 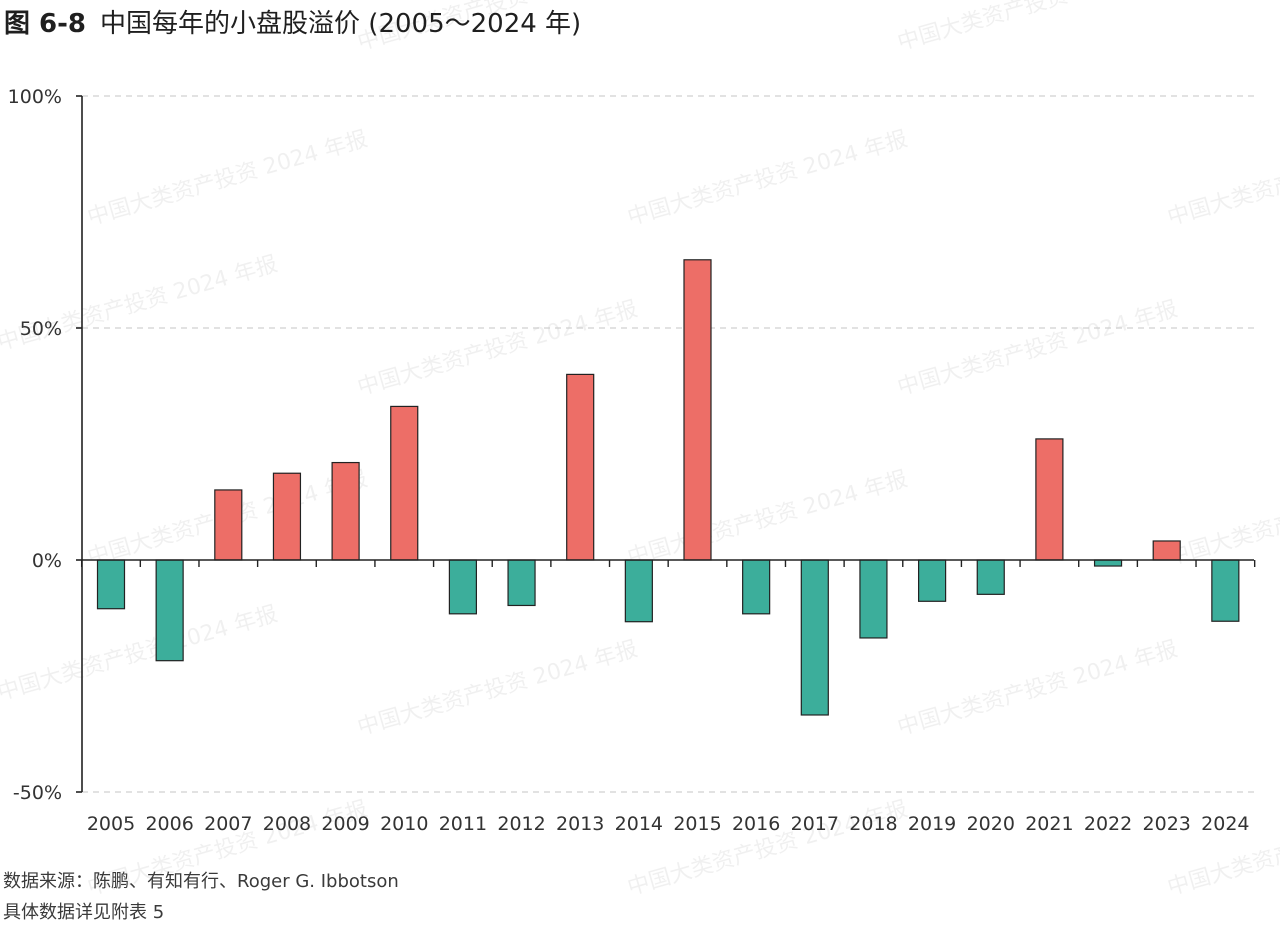 What do you see at coordinates (345, 824) in the screenshot?
I see `x-tick-label: 2009` at bounding box center [345, 824].